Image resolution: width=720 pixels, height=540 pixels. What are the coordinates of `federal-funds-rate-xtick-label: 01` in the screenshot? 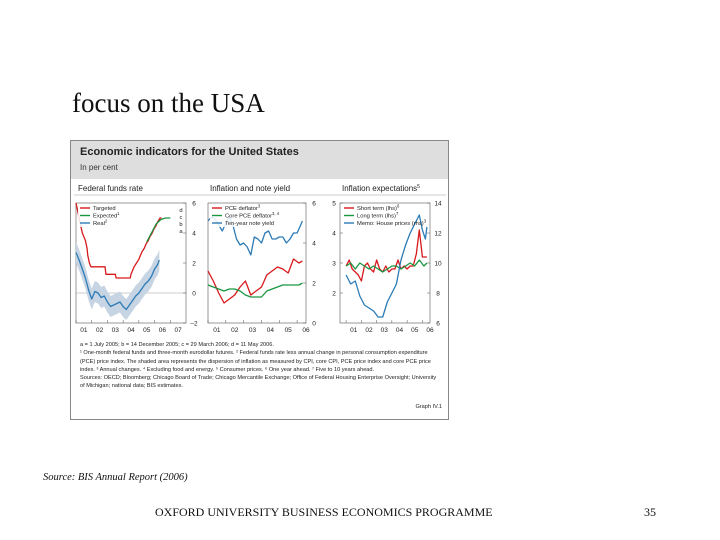 It's located at (84, 330).